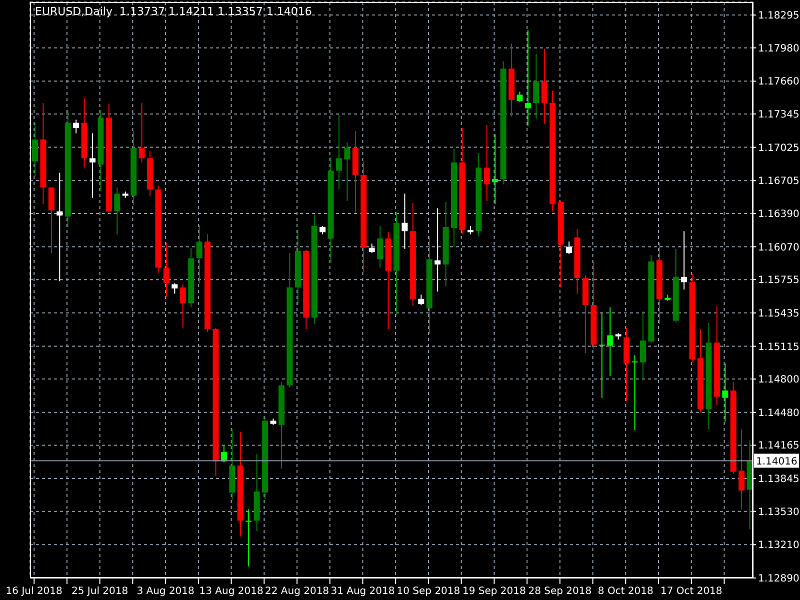 The height and width of the screenshot is (600, 800). I want to click on x-tick-label: 13 Aug 2018, so click(231, 591).